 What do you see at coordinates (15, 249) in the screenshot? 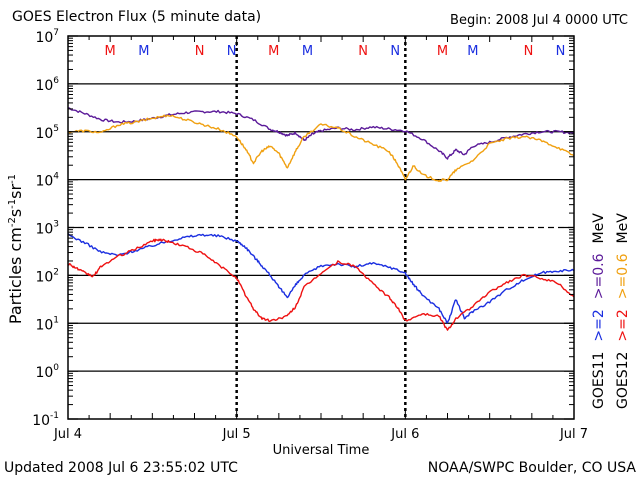
I see `y-axis-label: Particles cm-2s-1sr-1` at bounding box center [15, 249].